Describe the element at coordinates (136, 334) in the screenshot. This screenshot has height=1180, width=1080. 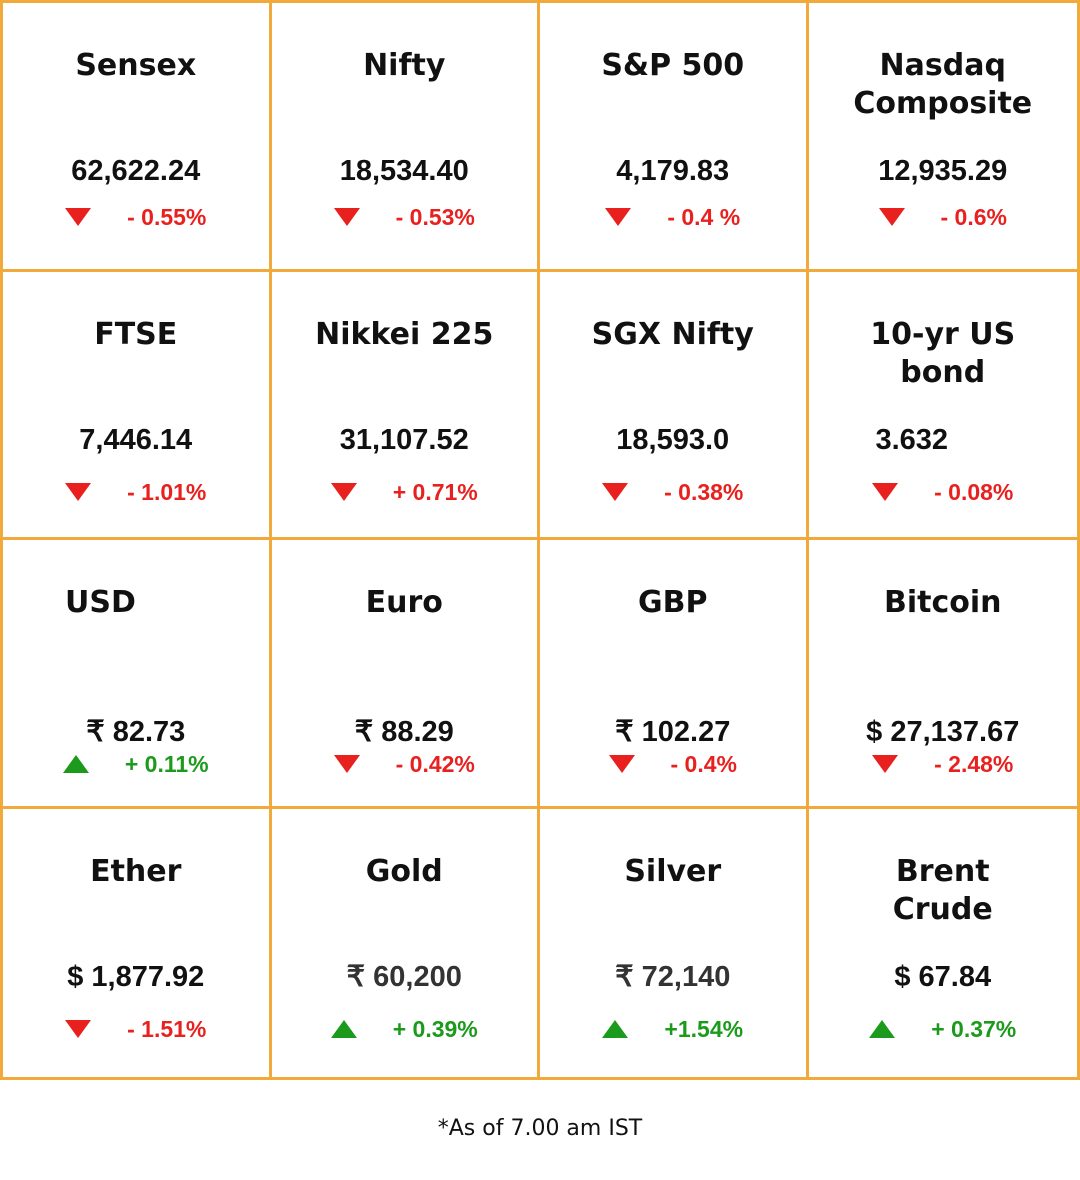
I see `market-name: FTSE` at that location.